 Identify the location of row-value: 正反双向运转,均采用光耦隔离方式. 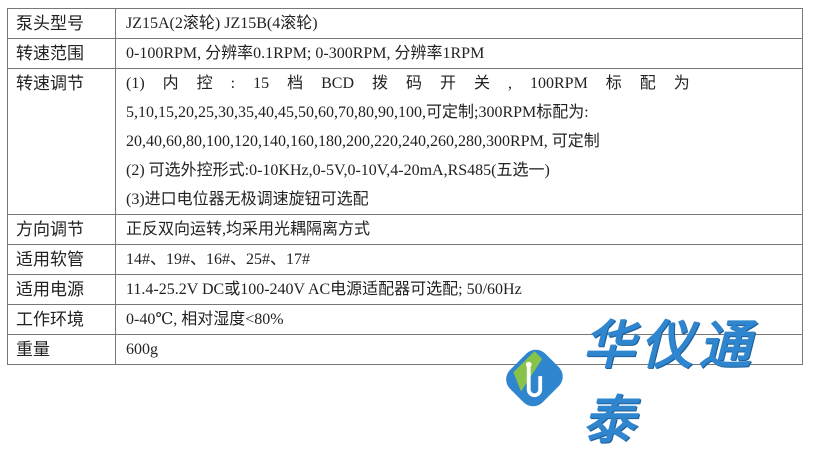
(459, 229).